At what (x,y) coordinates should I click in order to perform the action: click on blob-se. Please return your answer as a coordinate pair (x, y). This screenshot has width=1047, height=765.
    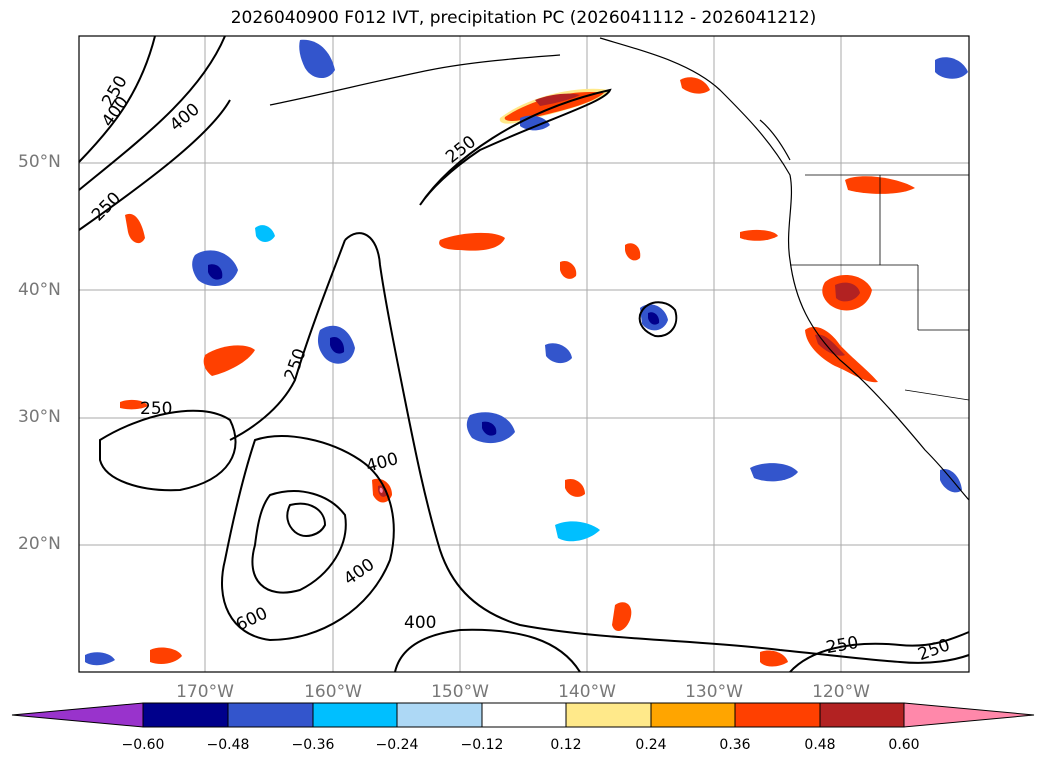
    Looking at the image, I should click on (774, 658).